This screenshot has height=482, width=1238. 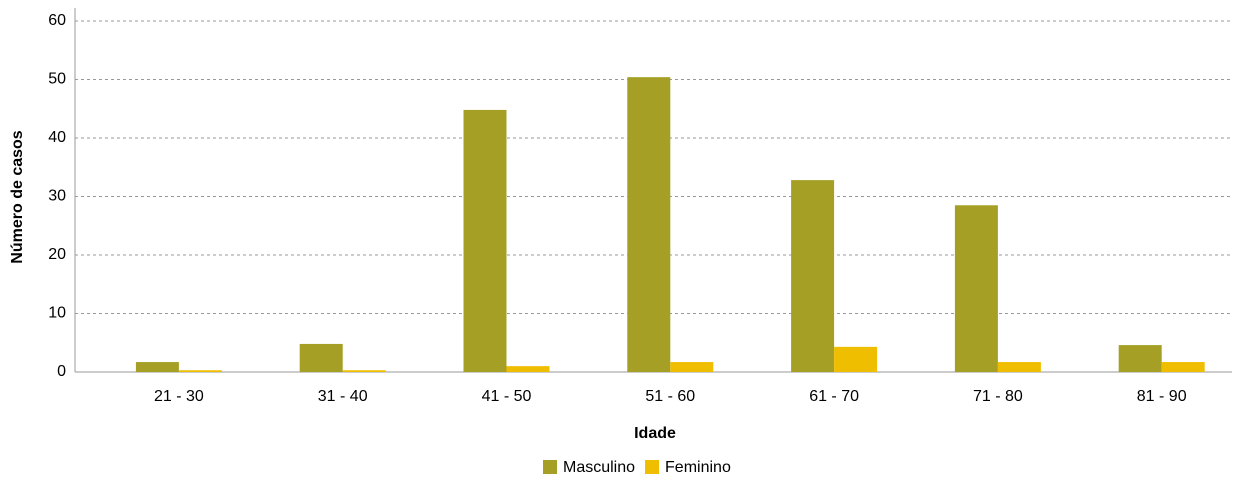 I want to click on x-tick-label: 51 - 60, so click(x=670, y=396).